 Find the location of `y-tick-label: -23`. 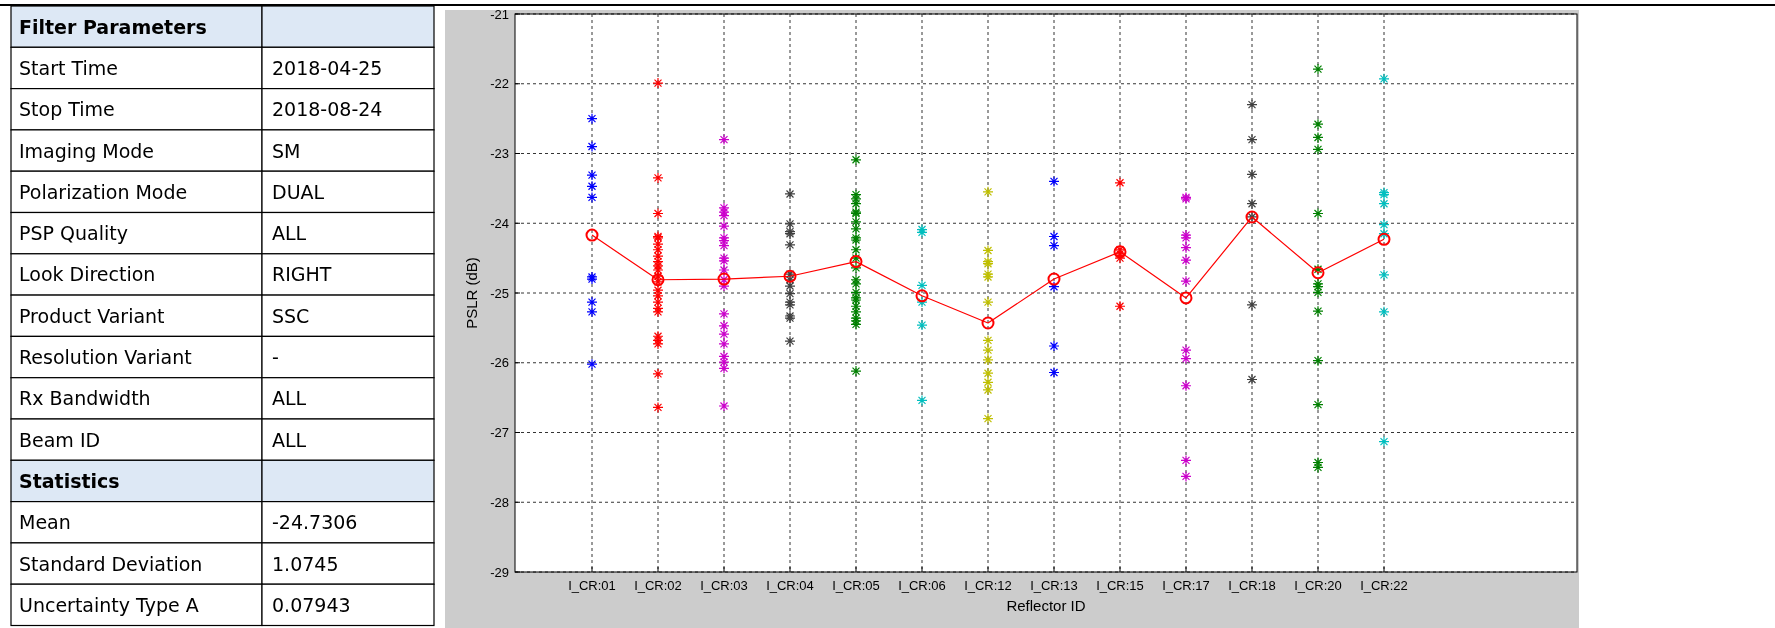

y-tick-label: -23 is located at coordinates (499, 154).